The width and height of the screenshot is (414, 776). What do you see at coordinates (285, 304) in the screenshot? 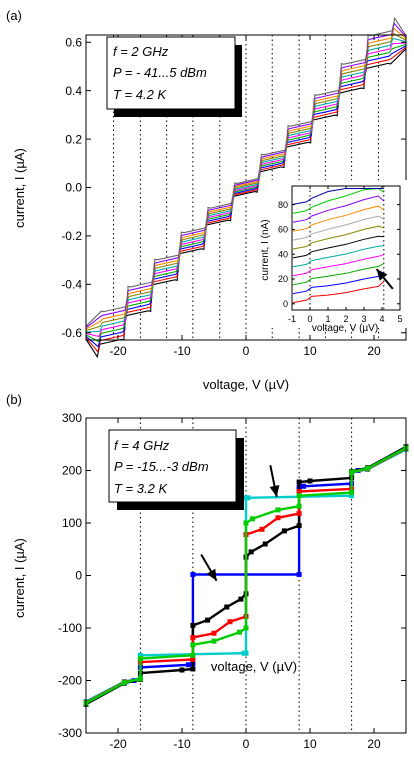
I see `inset-y-tick-label-0: 0` at bounding box center [285, 304].